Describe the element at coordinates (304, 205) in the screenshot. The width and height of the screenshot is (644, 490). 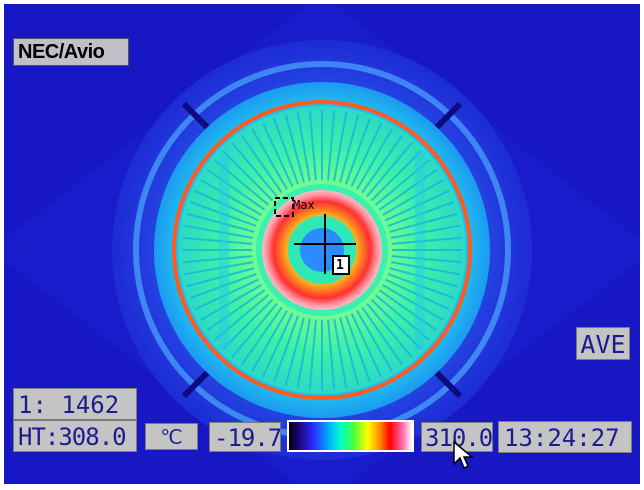
I see `max-marker-label: Max` at that location.